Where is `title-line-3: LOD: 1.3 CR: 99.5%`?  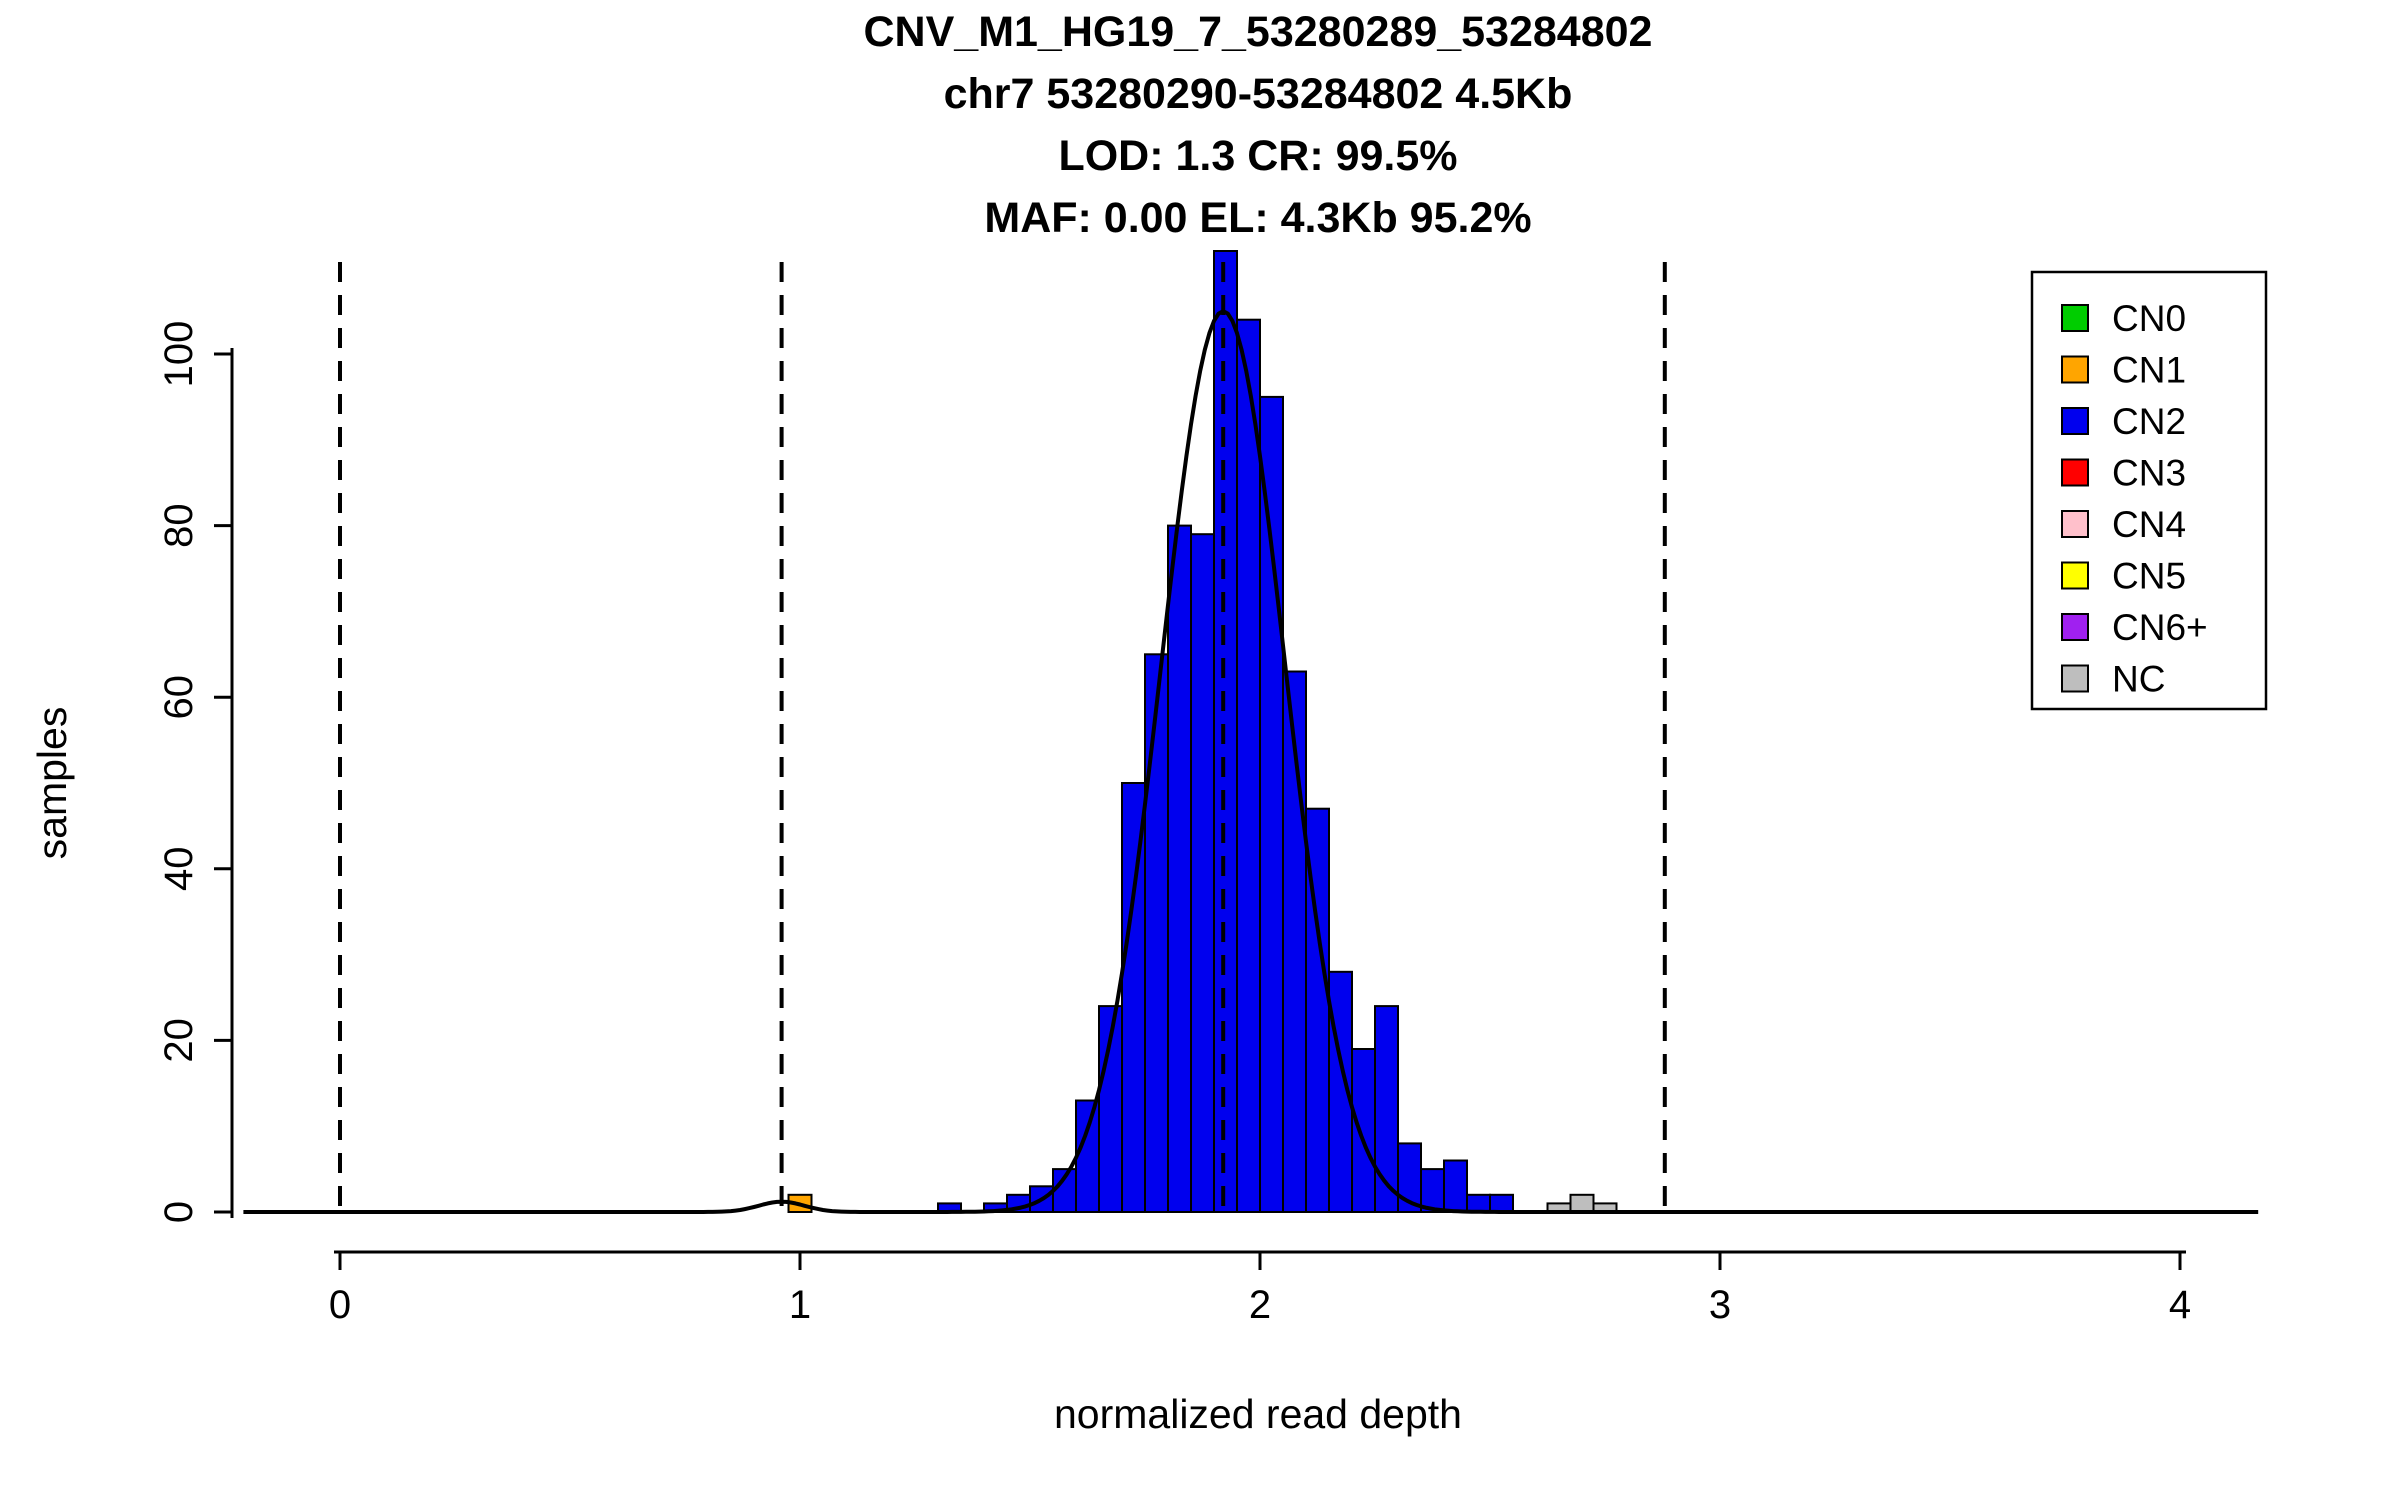 title-line-3: LOD: 1.3 CR: 99.5% is located at coordinates (1257, 156).